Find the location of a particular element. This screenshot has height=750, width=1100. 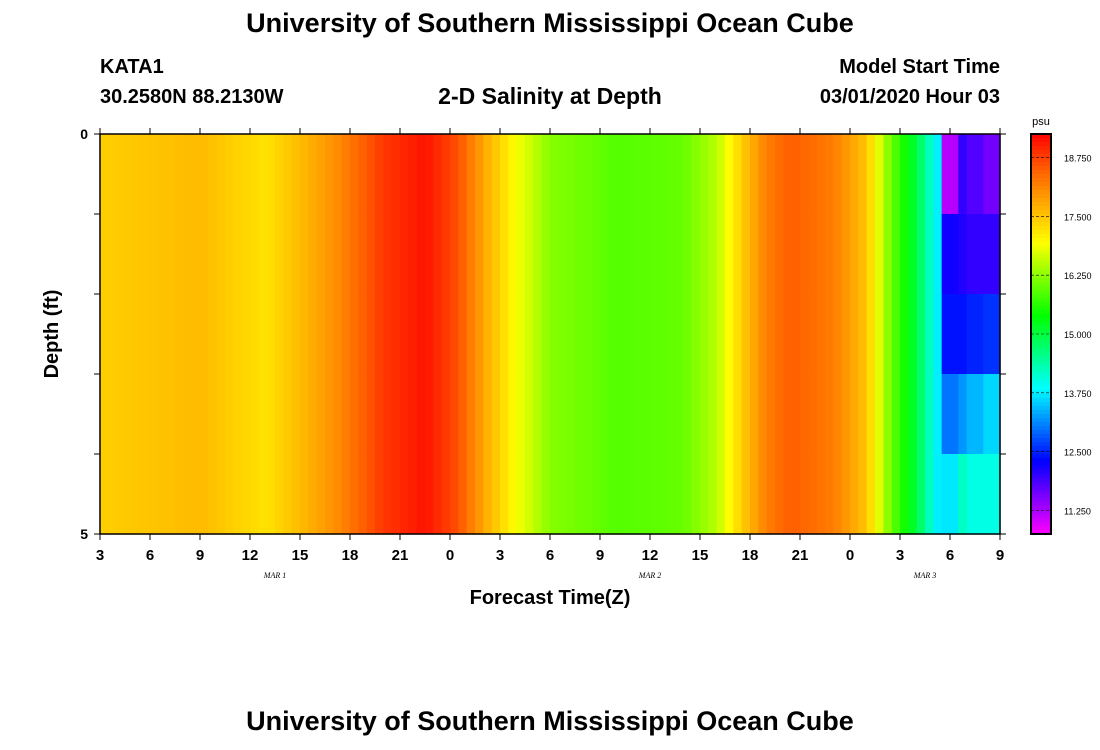

model-start-label: Model Start Time is located at coordinates (919, 67).